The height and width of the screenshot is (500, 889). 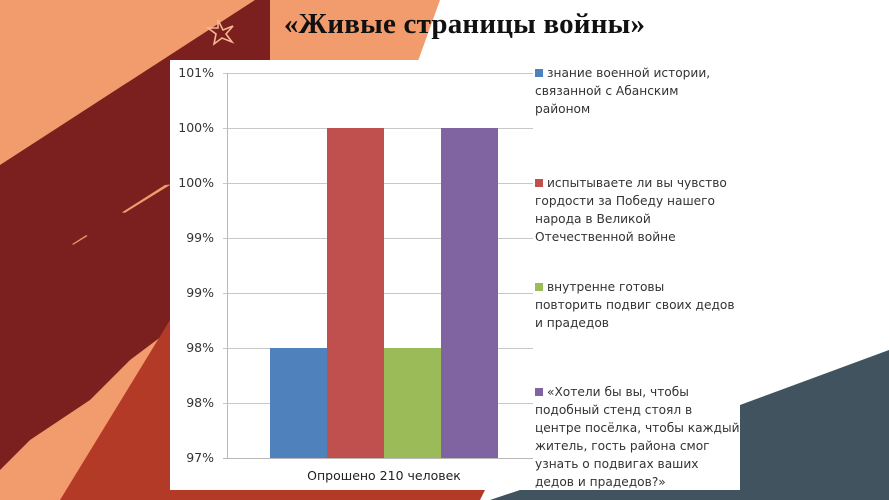 I want to click on x-axis, so click(x=378, y=458).